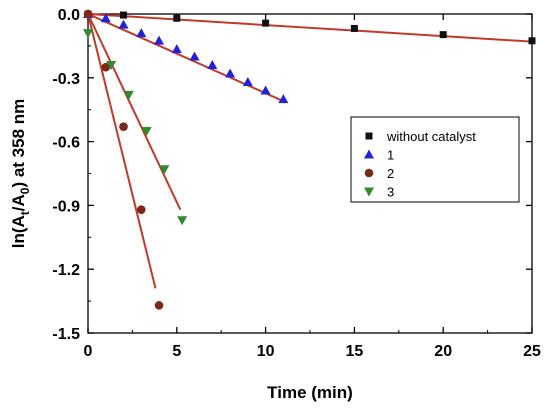  What do you see at coordinates (66, 143) in the screenshot?
I see `y-tick-label: -0.6` at bounding box center [66, 143].